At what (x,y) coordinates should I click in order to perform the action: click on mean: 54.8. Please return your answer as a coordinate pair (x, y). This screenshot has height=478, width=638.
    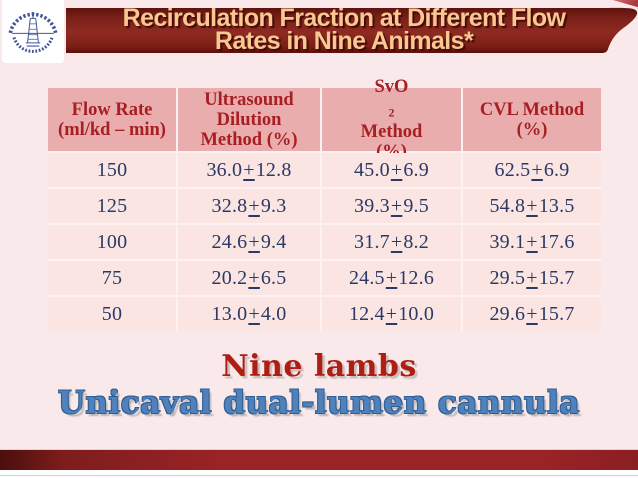
    Looking at the image, I should click on (507, 205).